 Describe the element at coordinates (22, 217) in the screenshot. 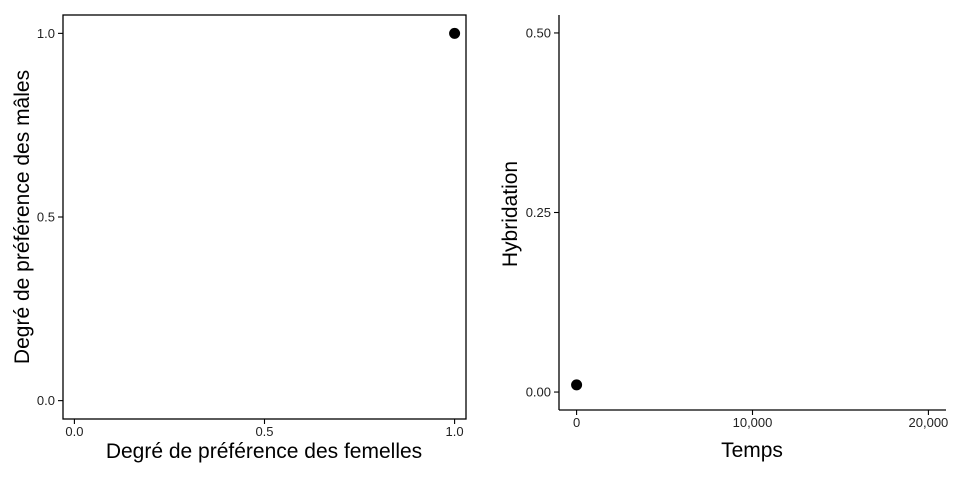

I see `y-axis-title: Degré de préférence des mâles` at that location.